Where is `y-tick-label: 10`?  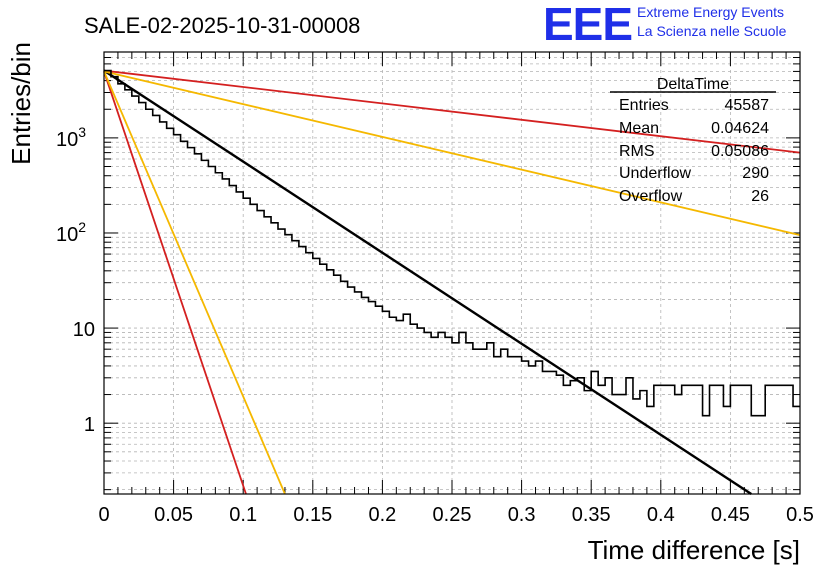 y-tick-label: 10 is located at coordinates (84, 330).